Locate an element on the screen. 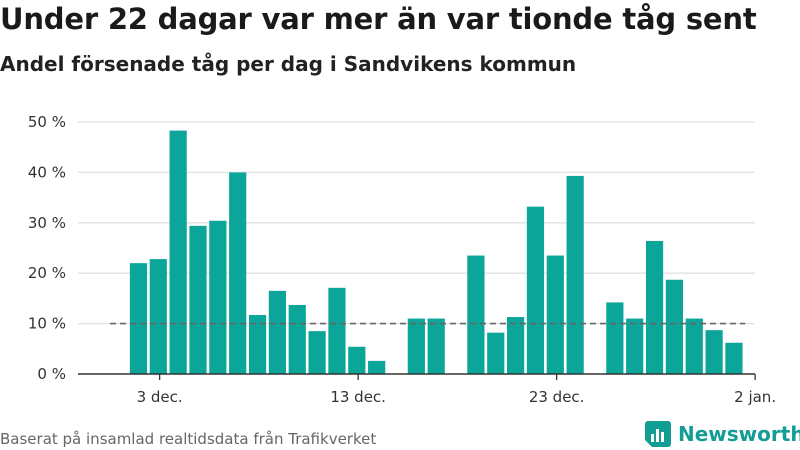  y-tick-label: 0 % is located at coordinates (51, 374).